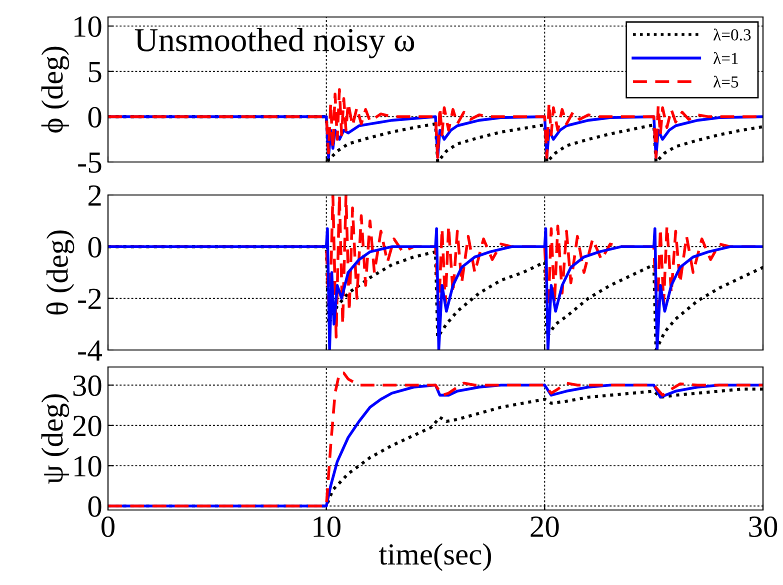  I want to click on x-tick-label: 0, so click(108, 527).